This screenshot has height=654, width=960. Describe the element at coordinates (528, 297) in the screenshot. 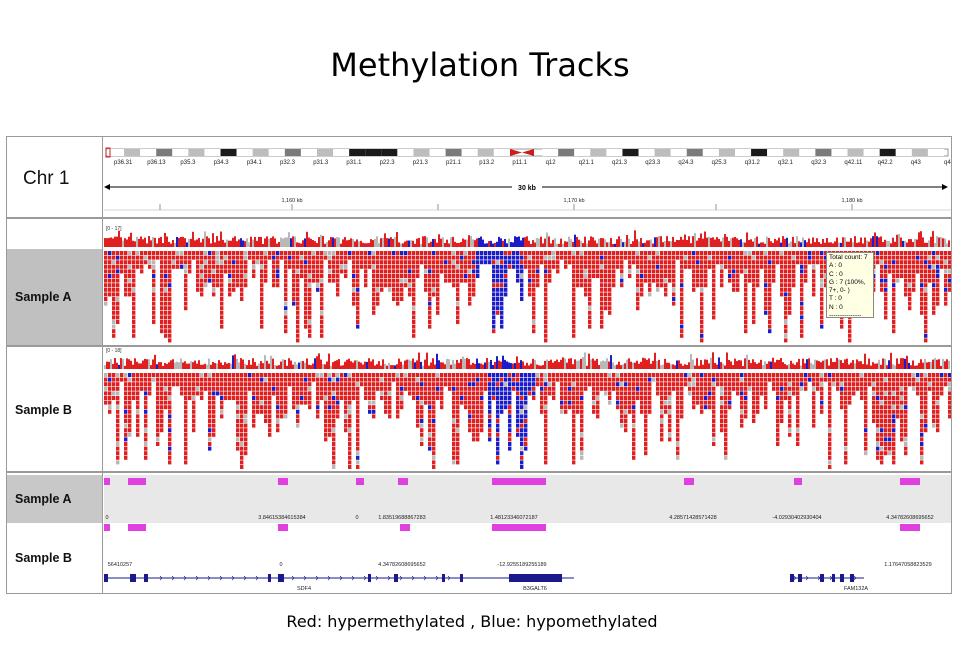

I see `sample-a-reads` at that location.